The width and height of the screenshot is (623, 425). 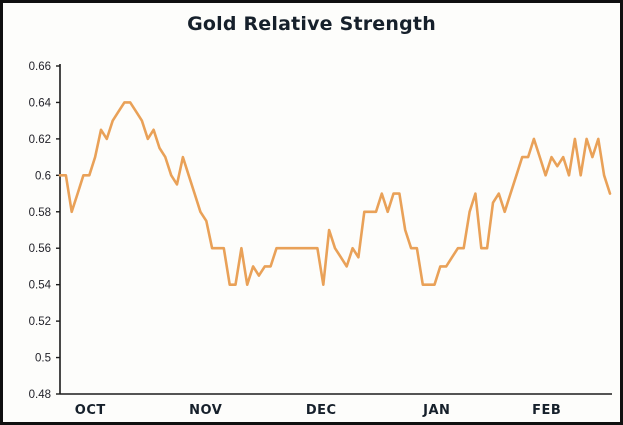 What do you see at coordinates (321, 410) in the screenshot?
I see `x-tick-label: DEC` at bounding box center [321, 410].